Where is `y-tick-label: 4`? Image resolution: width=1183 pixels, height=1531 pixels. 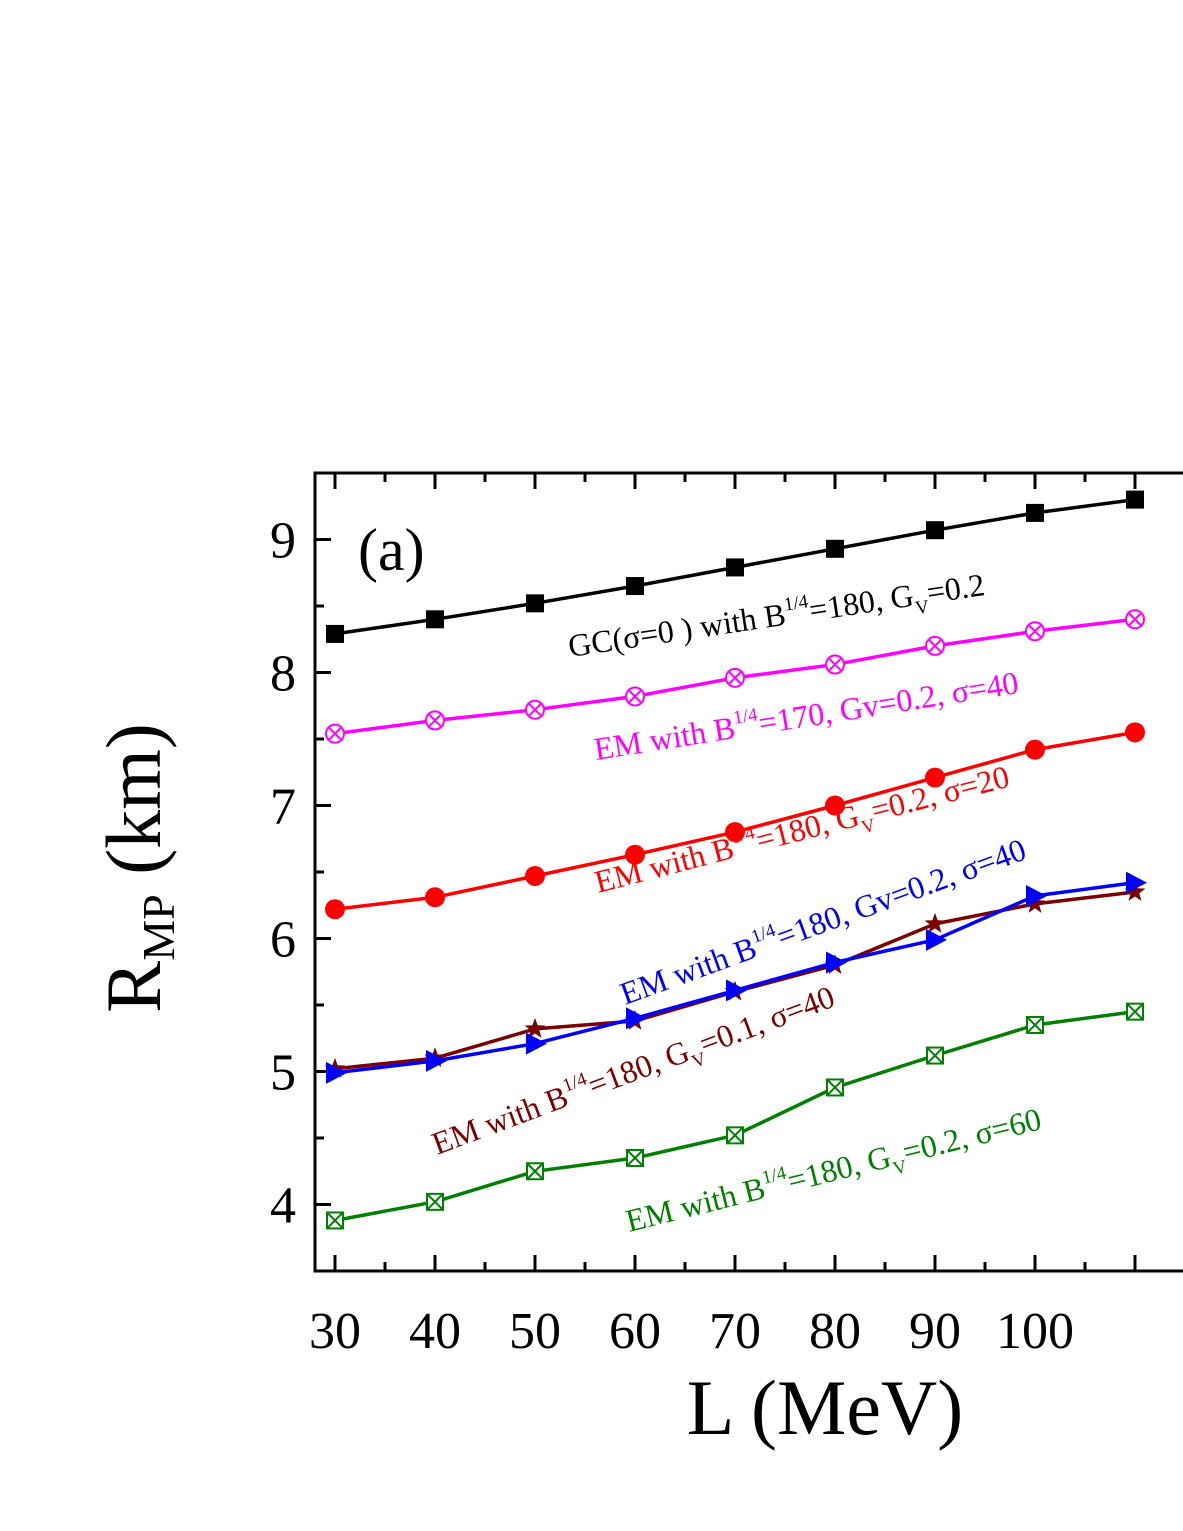
y-tick-label: 4 is located at coordinates (283, 1206).